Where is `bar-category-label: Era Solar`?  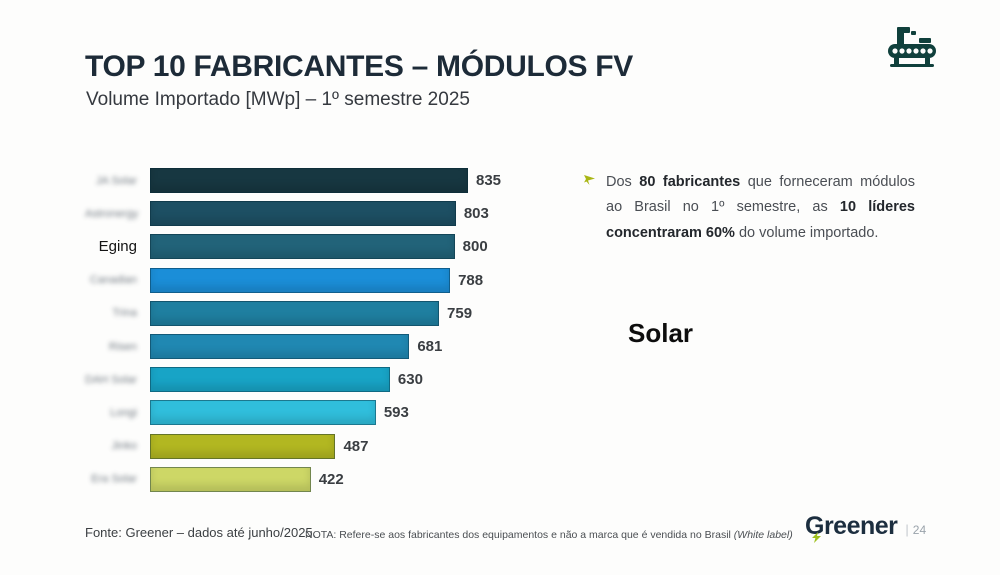
bar-category-label: Era Solar is located at coordinates (114, 479).